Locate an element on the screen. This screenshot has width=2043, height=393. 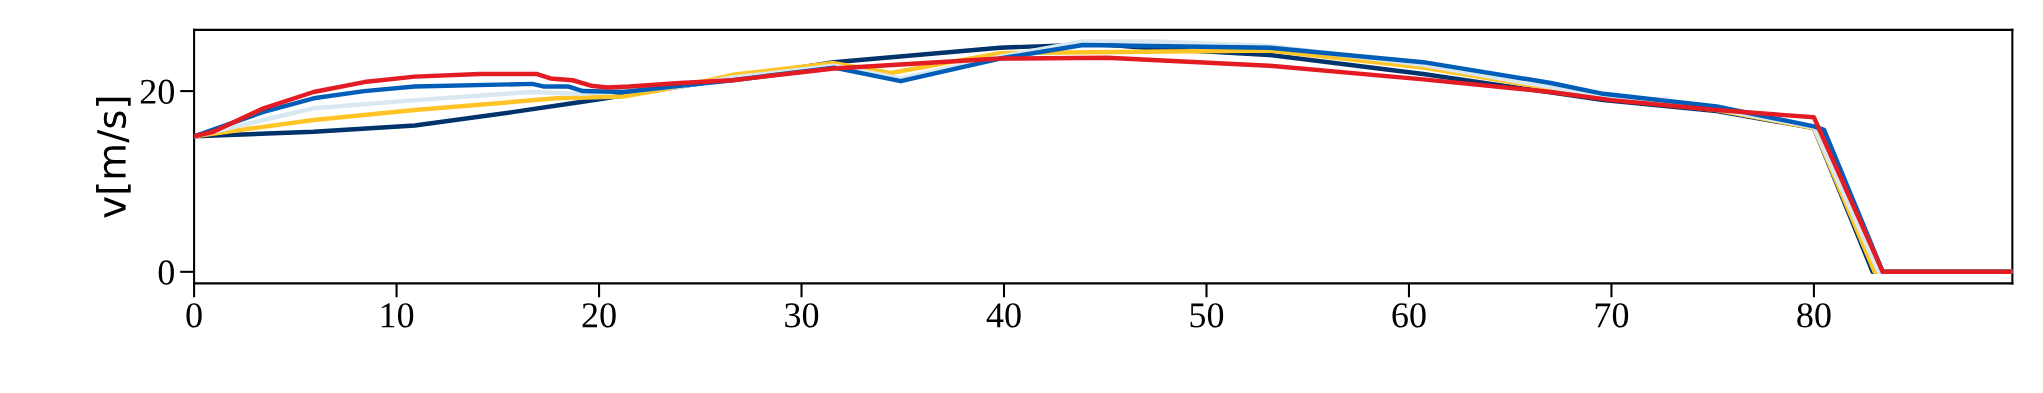
x-tick-label: 20 is located at coordinates (599, 315).